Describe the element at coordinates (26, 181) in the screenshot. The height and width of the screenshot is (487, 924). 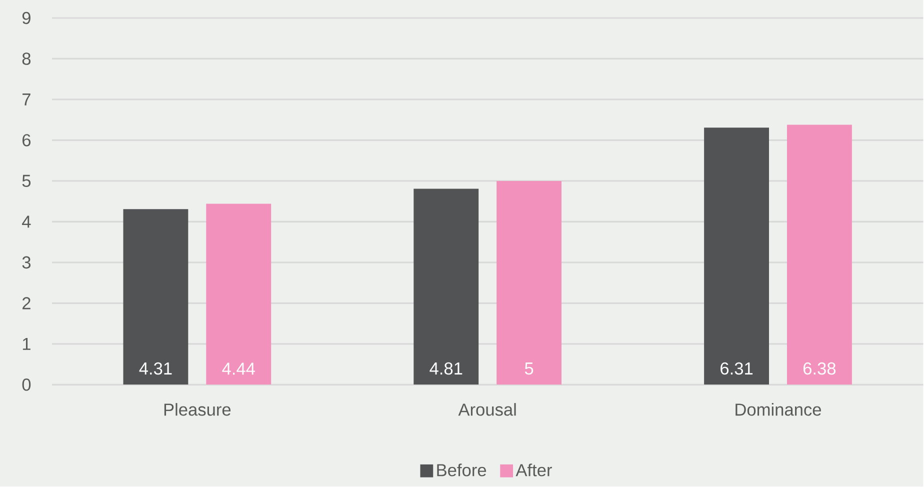
I see `y-tick-label: 5` at that location.